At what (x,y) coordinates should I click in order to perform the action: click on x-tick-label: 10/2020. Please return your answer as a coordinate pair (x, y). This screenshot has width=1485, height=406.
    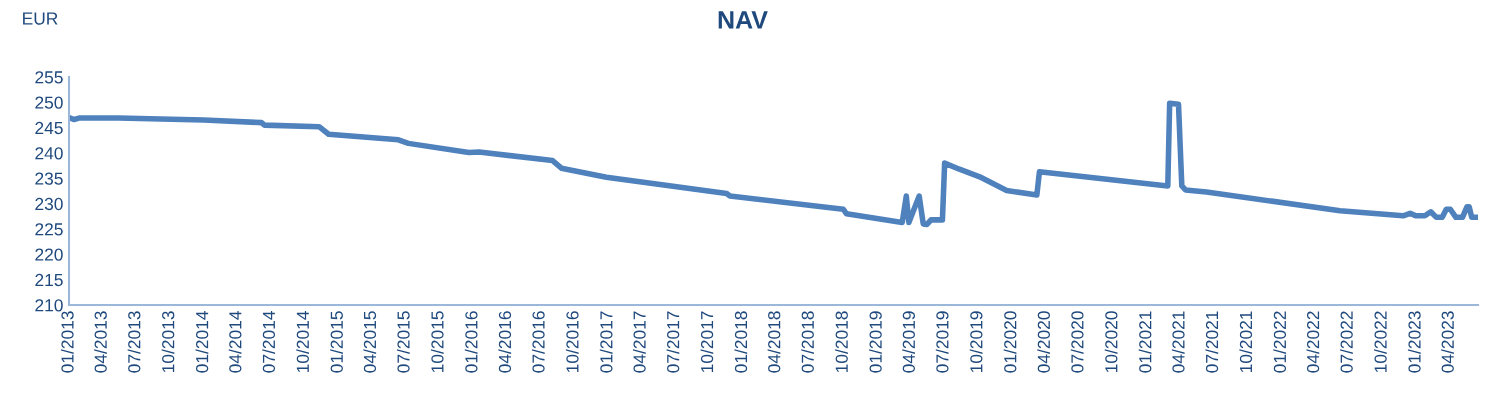
    Looking at the image, I should click on (1111, 341).